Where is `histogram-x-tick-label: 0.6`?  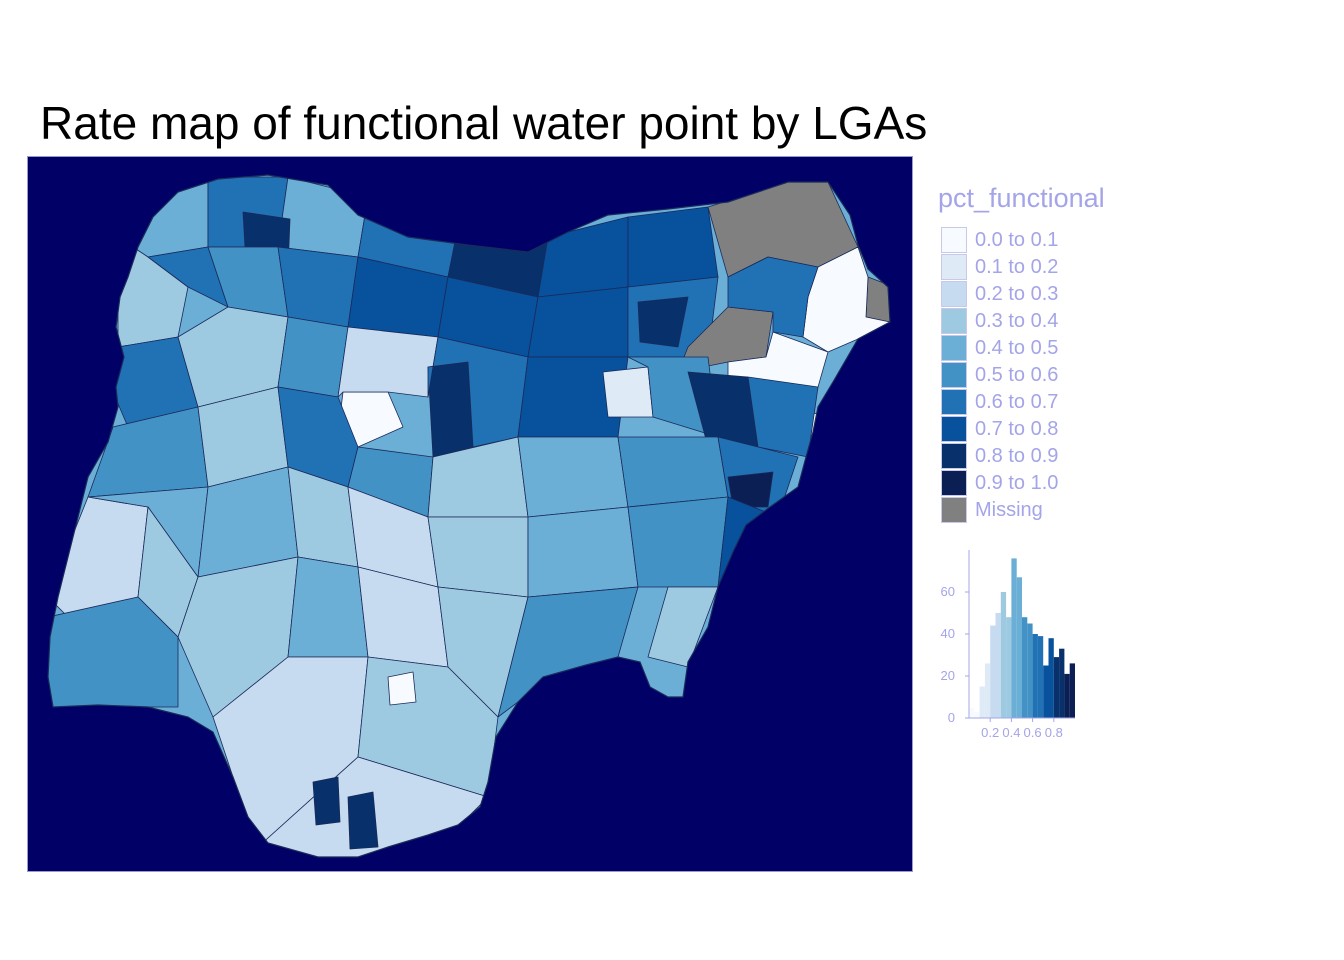 histogram-x-tick-label: 0.6 is located at coordinates (1033, 732).